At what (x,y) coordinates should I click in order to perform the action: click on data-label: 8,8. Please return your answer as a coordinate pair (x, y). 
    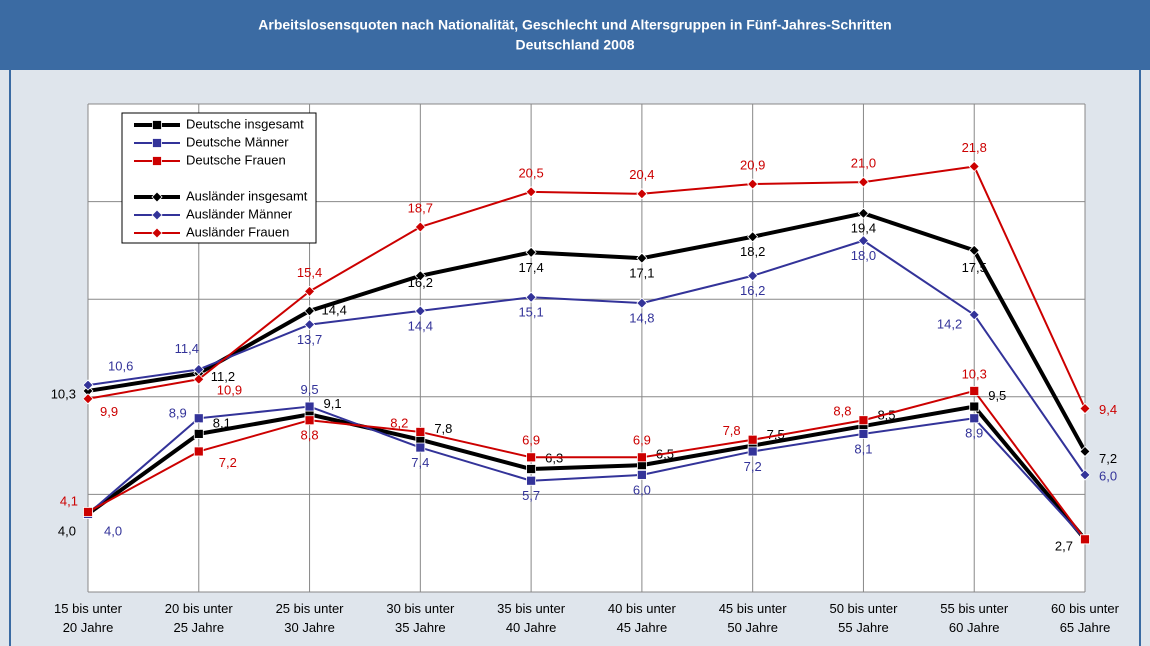
    Looking at the image, I should click on (842, 411).